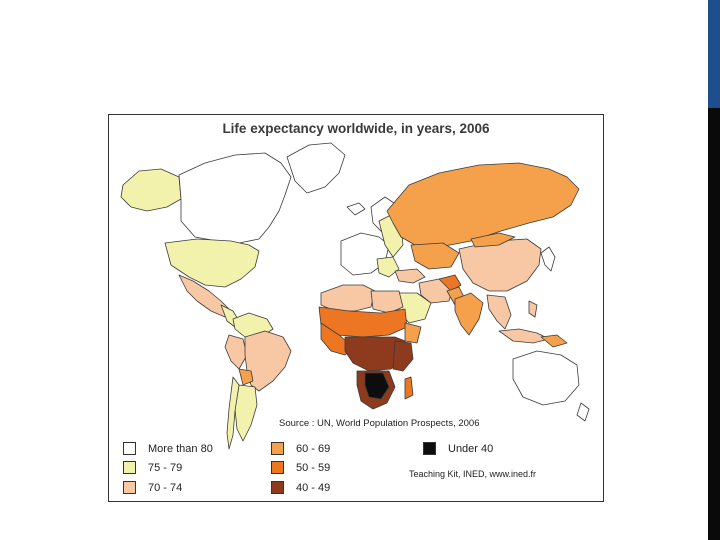  I want to click on legend-label: Under 40, so click(471, 448).